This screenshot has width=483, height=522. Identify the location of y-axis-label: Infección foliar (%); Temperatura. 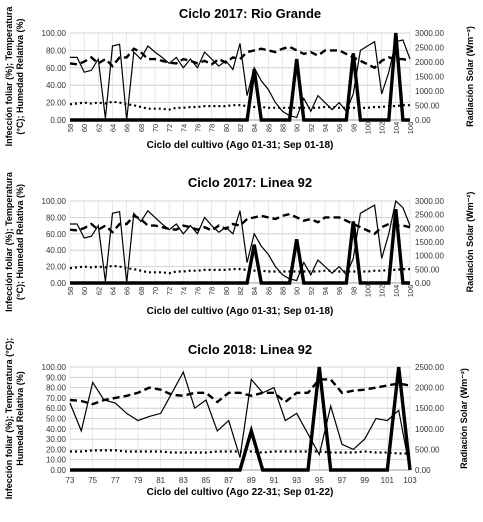
(9, 76).